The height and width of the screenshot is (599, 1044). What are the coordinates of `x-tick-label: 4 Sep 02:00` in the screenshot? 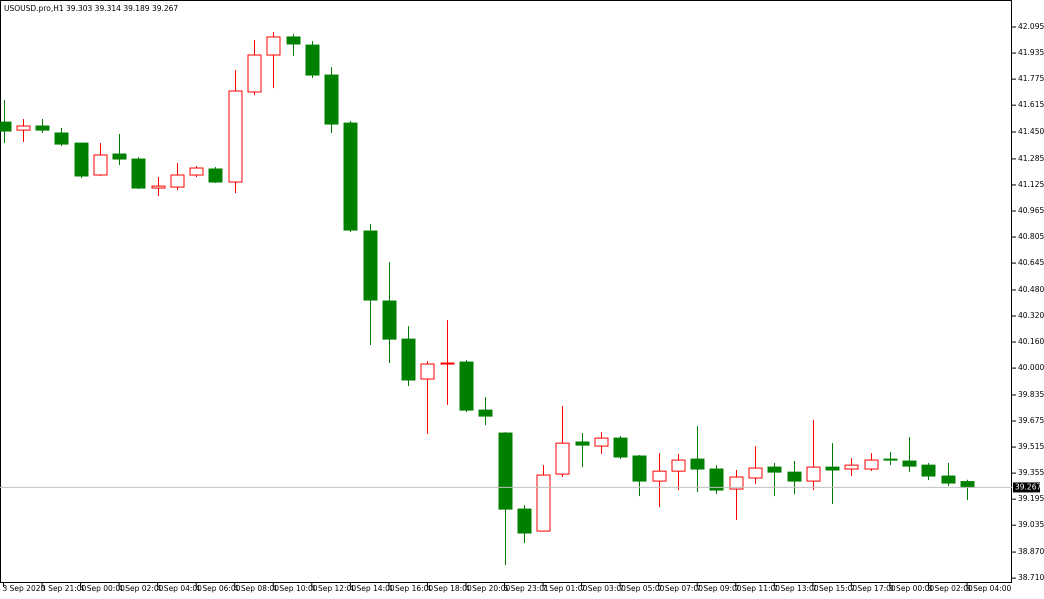 It's located at (141, 588).